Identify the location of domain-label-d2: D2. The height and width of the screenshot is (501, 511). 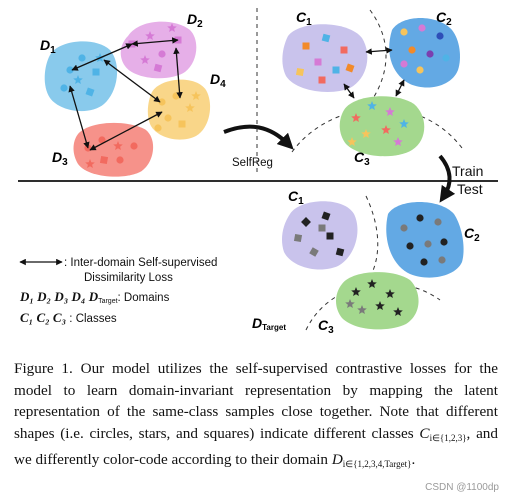
(195, 20).